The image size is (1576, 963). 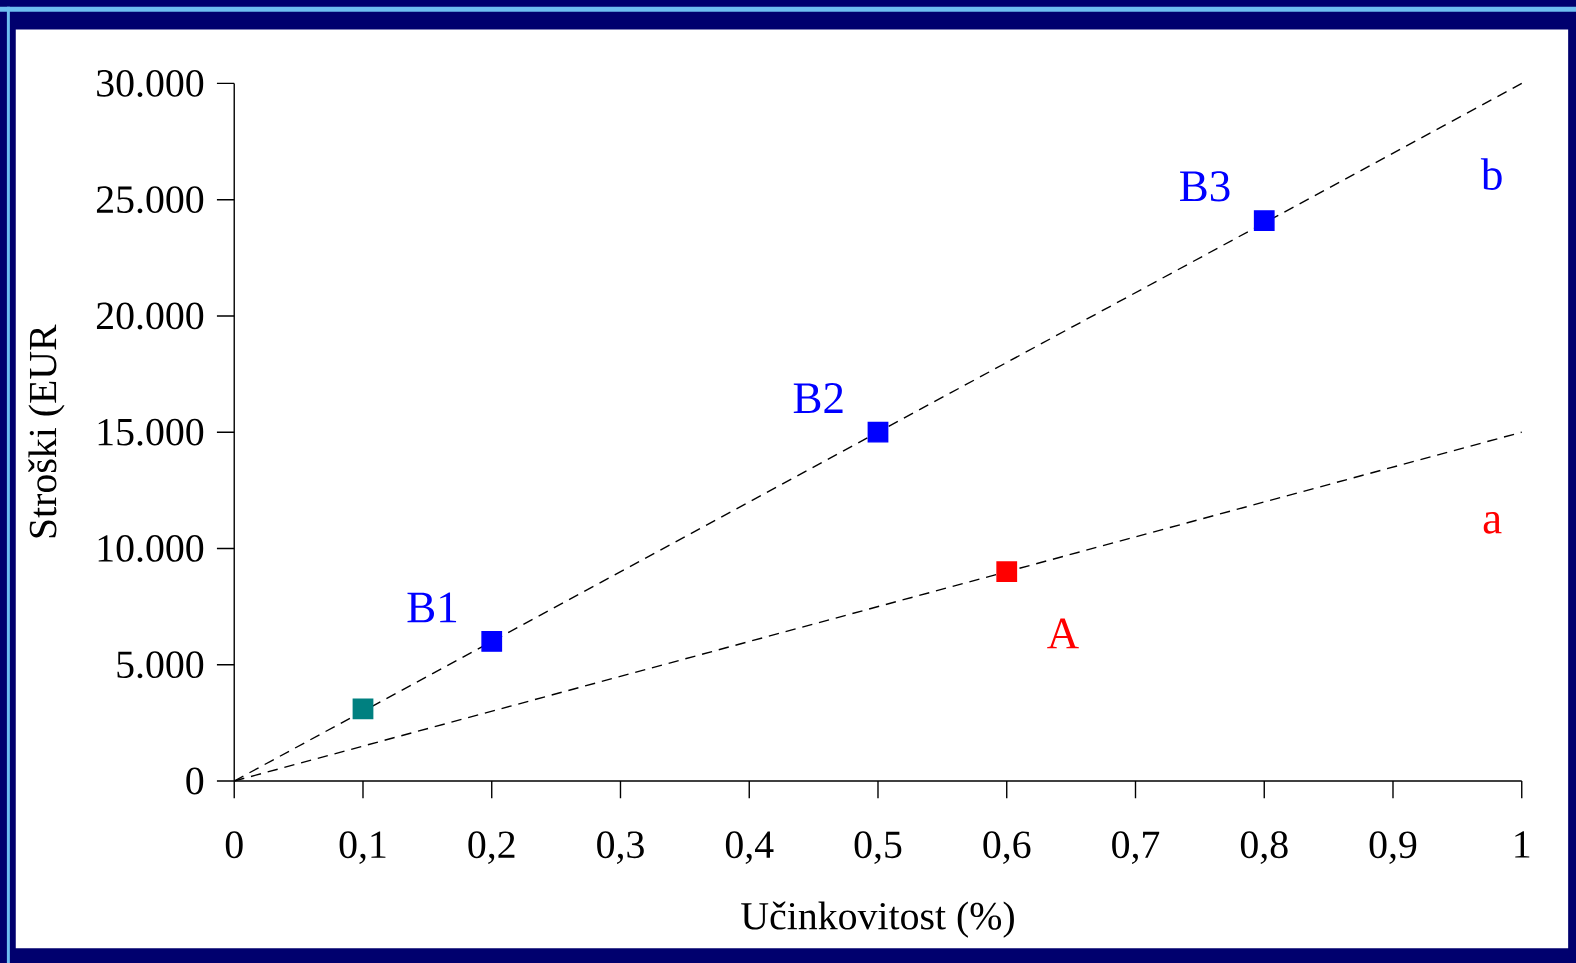 What do you see at coordinates (150, 316) in the screenshot?
I see `y-tick-label: 20.000` at bounding box center [150, 316].